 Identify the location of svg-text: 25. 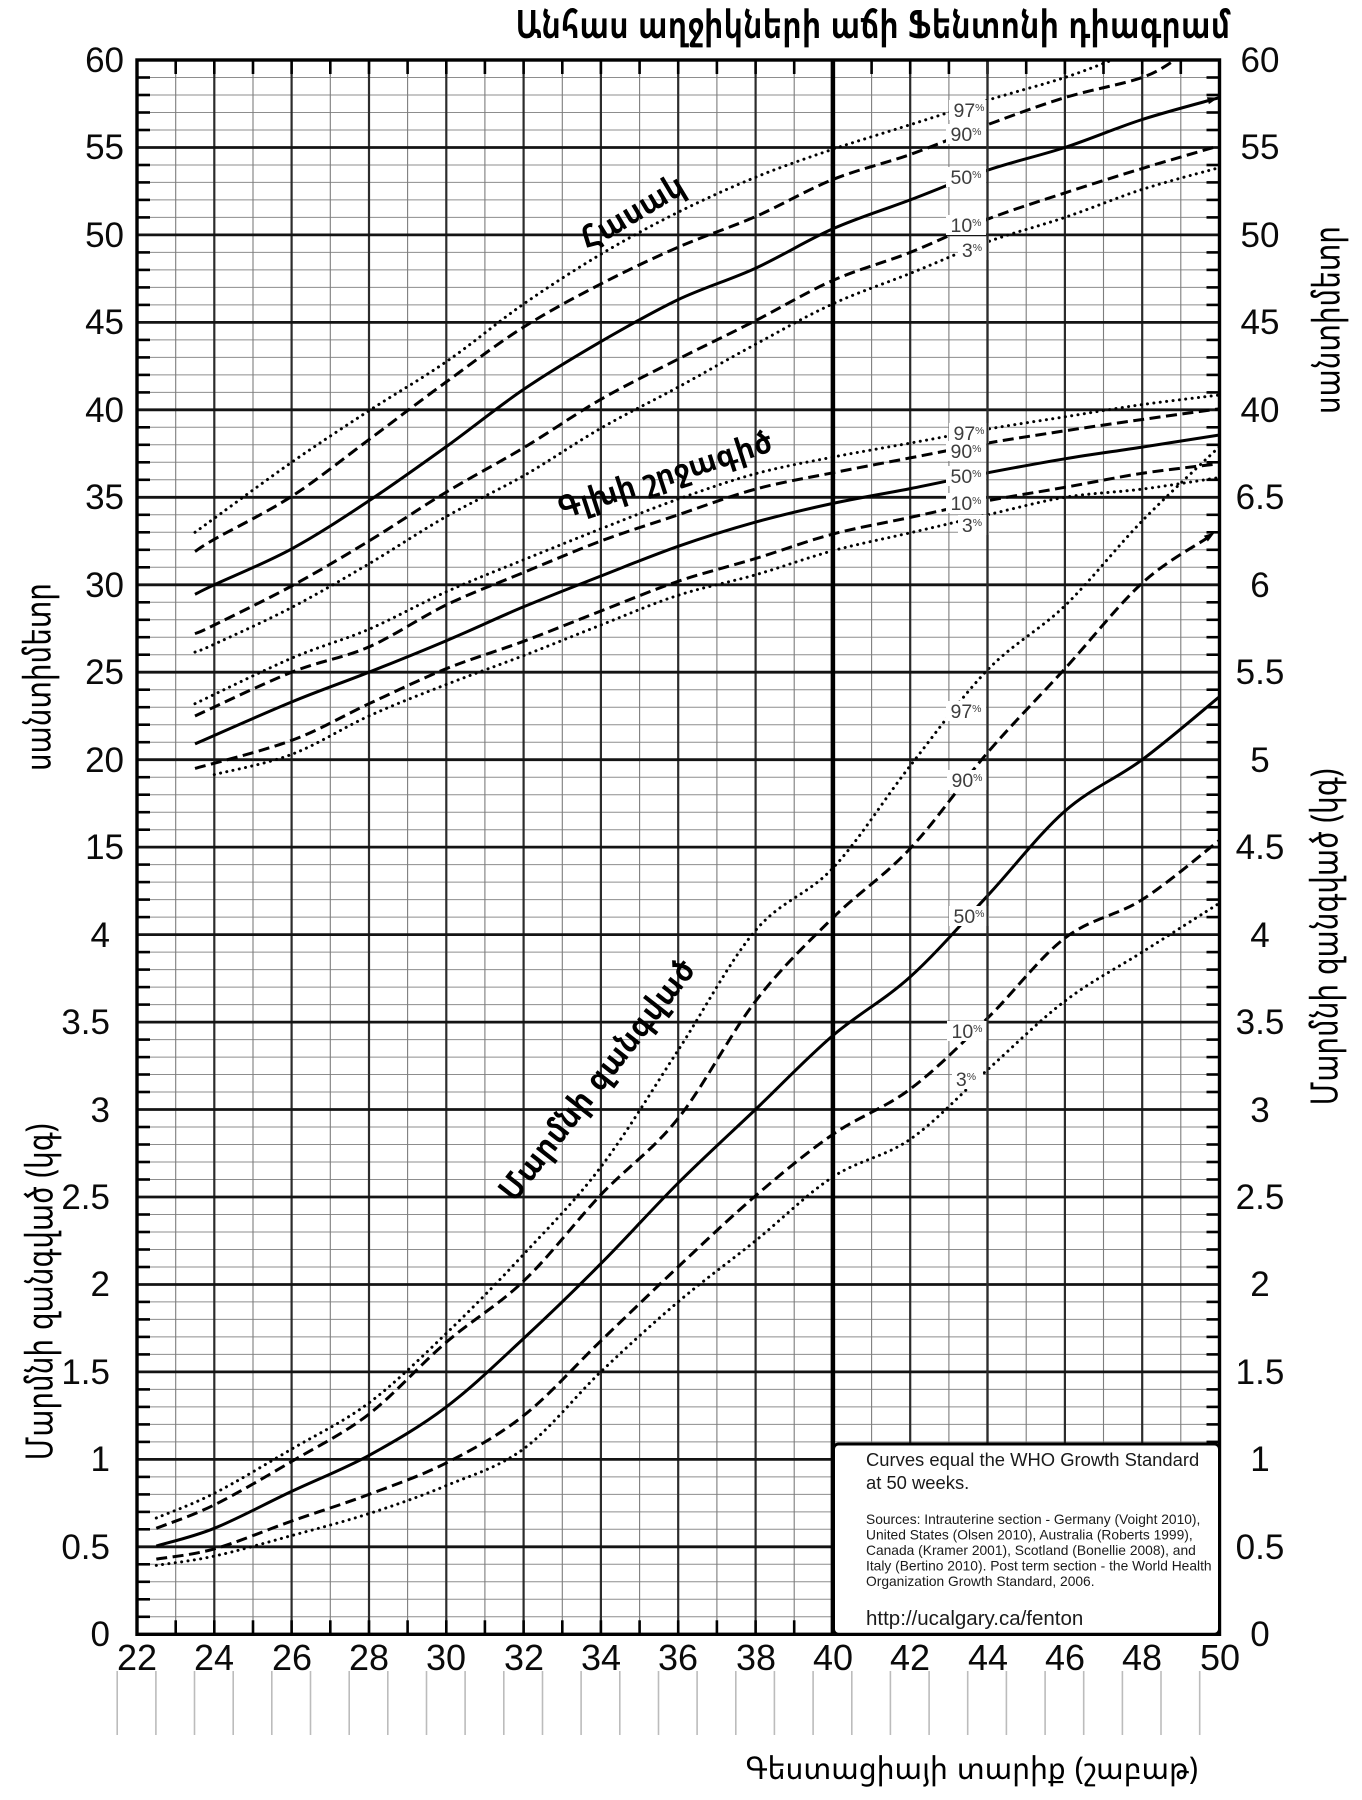
(104, 672).